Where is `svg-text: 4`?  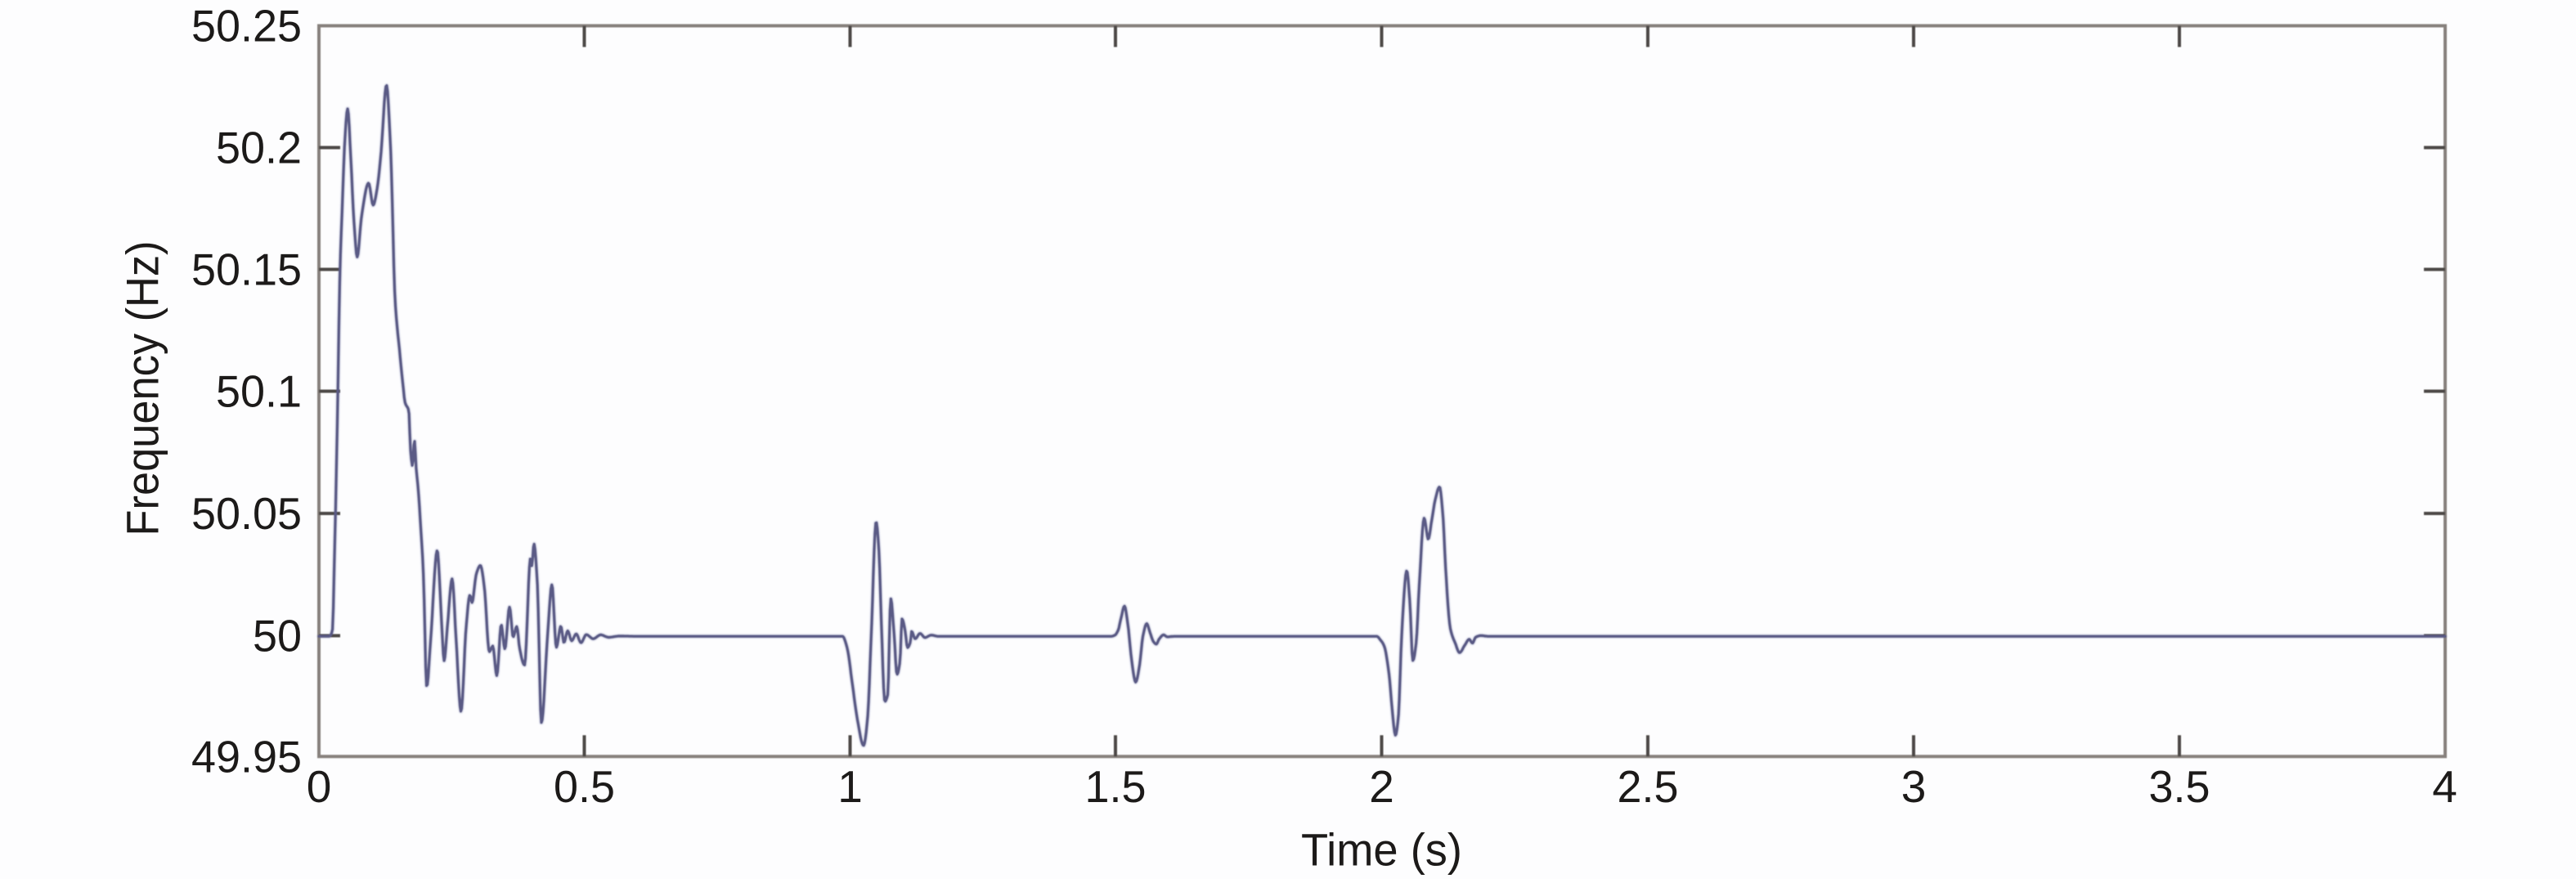 svg-text: 4 is located at coordinates (2444, 786).